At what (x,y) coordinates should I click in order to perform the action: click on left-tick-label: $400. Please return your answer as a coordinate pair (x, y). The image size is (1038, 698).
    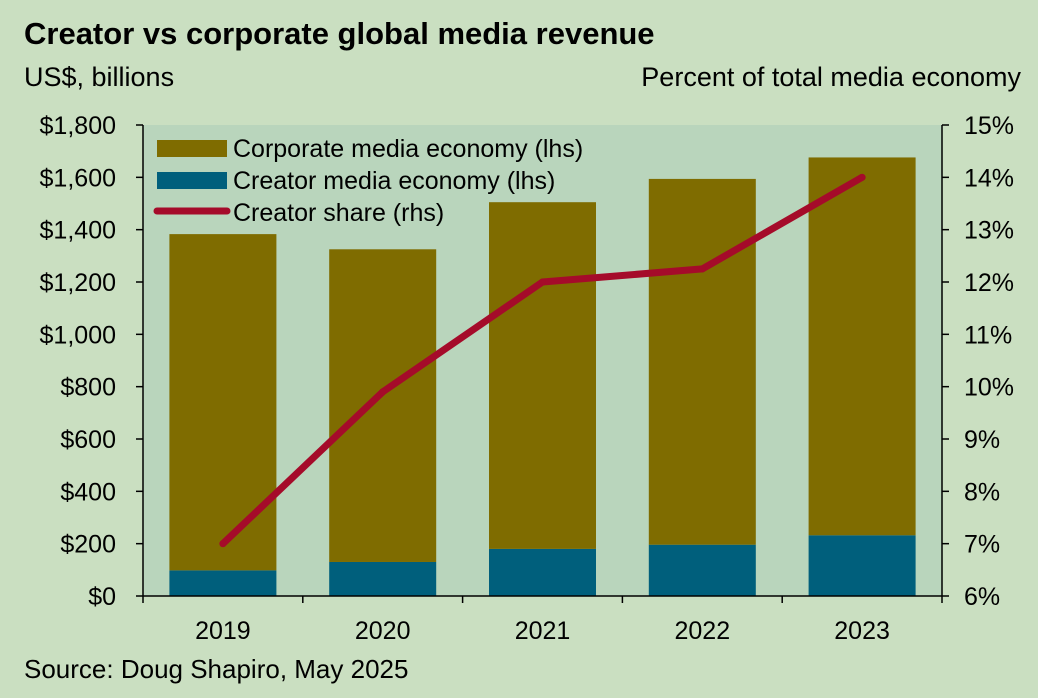
    Looking at the image, I should click on (88, 492).